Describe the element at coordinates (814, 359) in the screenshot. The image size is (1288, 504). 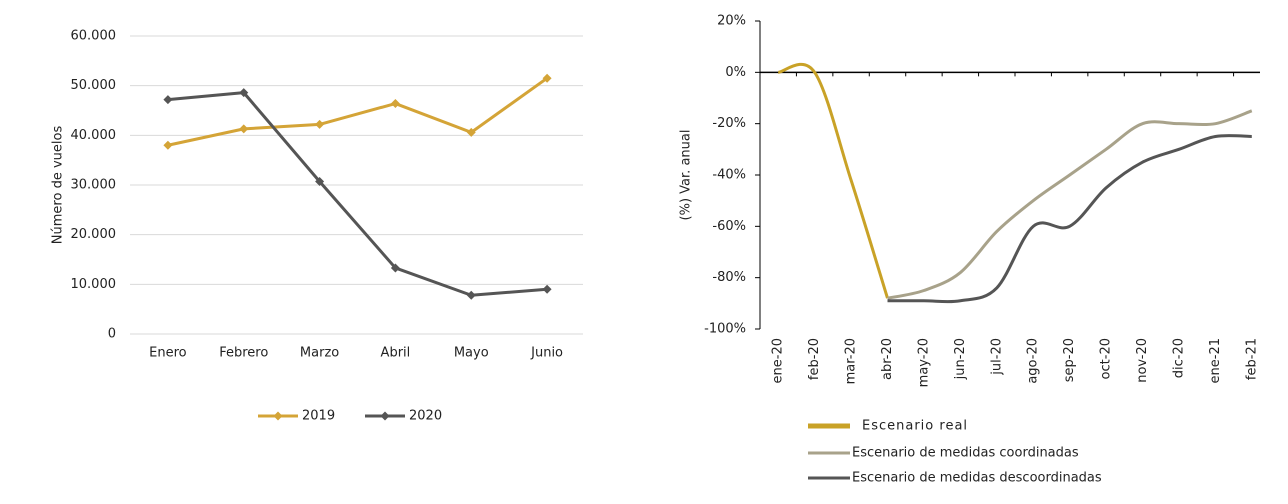
I see `x-tick-label: feb-20` at that location.